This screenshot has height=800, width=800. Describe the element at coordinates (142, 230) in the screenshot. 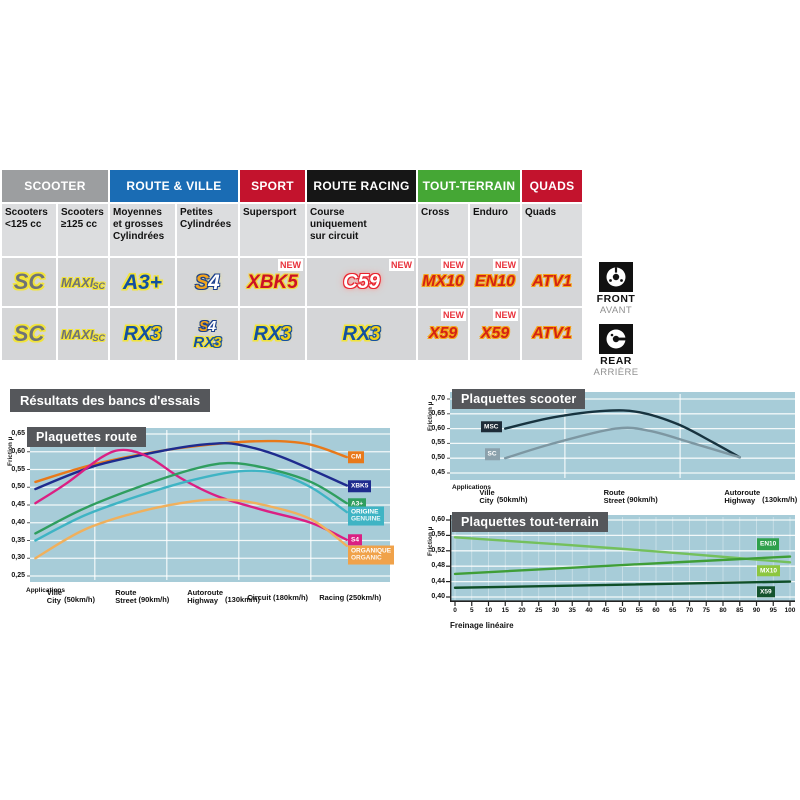

I see `table-subheader: Moyennes et grosses Cylindrées` at that location.